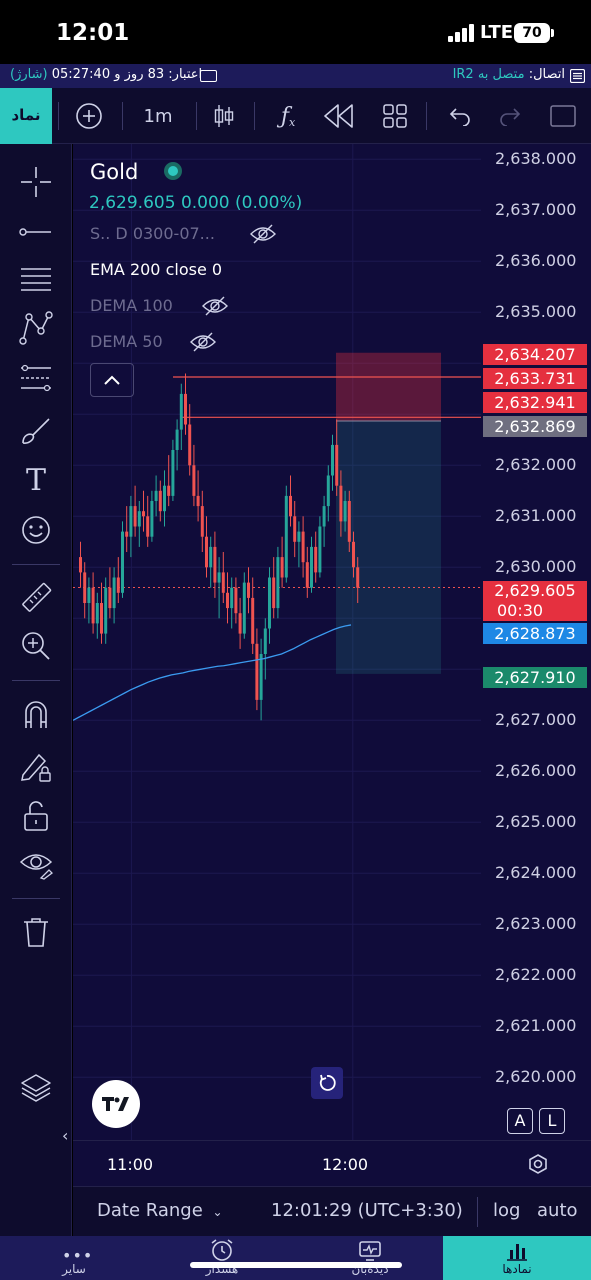 This screenshot has width=591, height=1280. I want to click on nav-watchlist: دیده‌بان, so click(370, 1258).